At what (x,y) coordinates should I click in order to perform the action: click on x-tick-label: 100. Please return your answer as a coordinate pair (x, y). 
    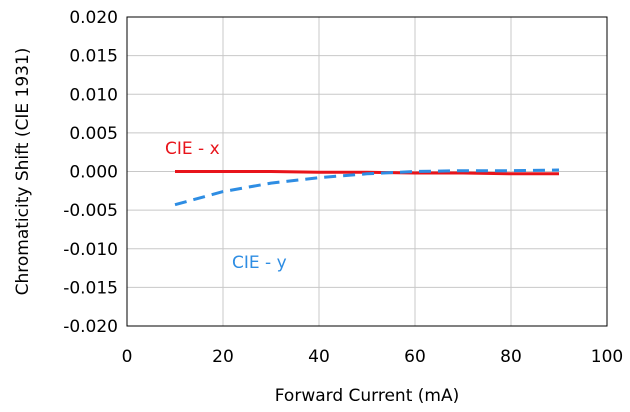
    Looking at the image, I should click on (607, 357).